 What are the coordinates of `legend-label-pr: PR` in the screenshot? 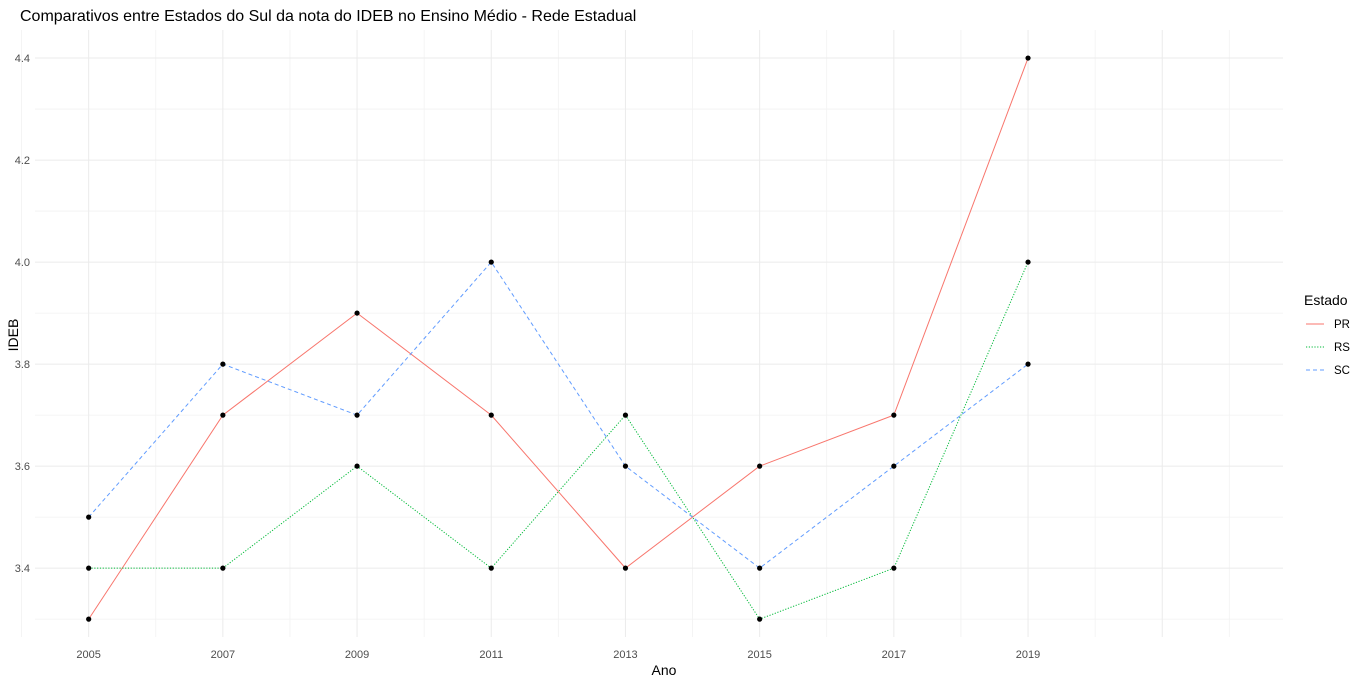 It's located at (1342, 325).